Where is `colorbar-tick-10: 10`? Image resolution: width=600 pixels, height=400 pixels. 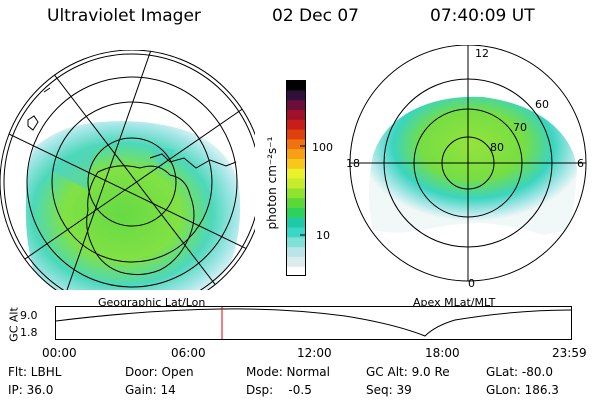 colorbar-tick-10: 10 is located at coordinates (323, 235).